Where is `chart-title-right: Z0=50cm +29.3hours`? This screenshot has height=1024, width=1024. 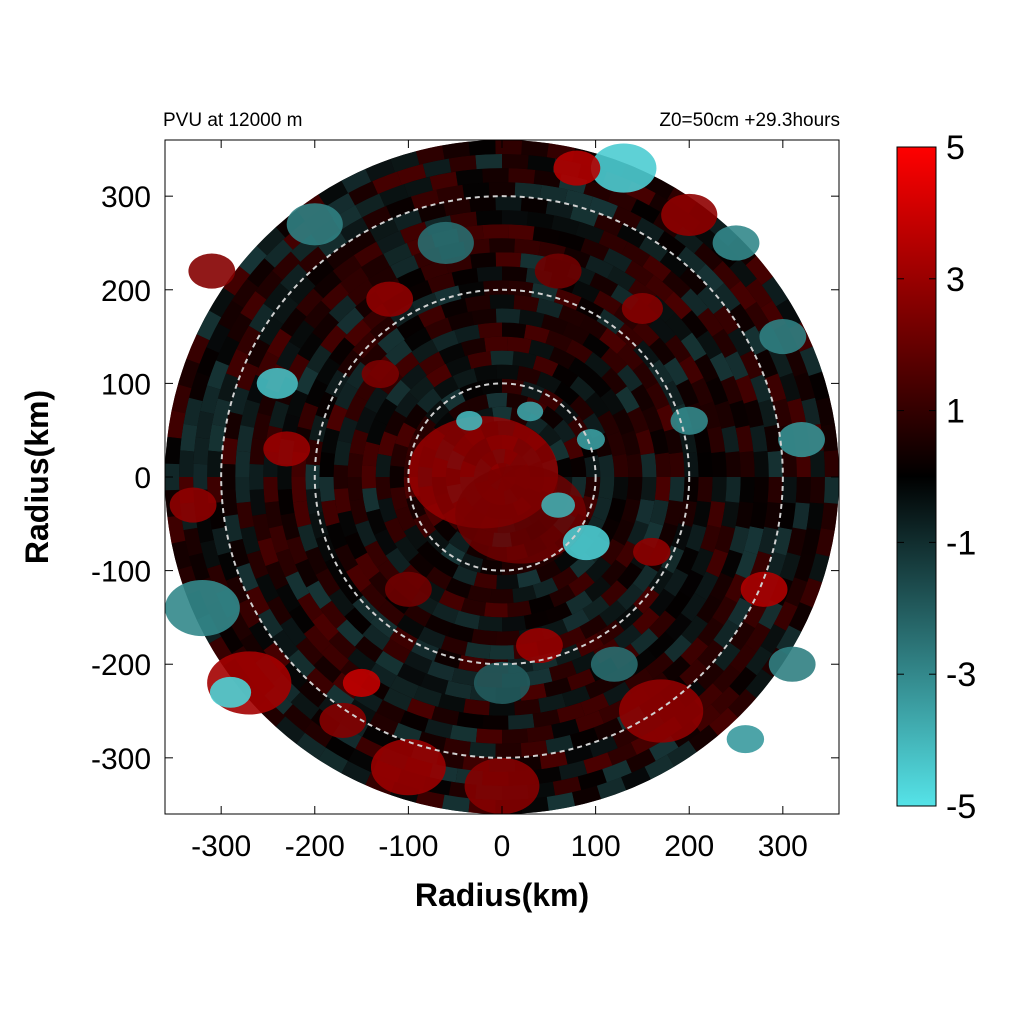 chart-title-right: Z0=50cm +29.3hours is located at coordinates (749, 120).